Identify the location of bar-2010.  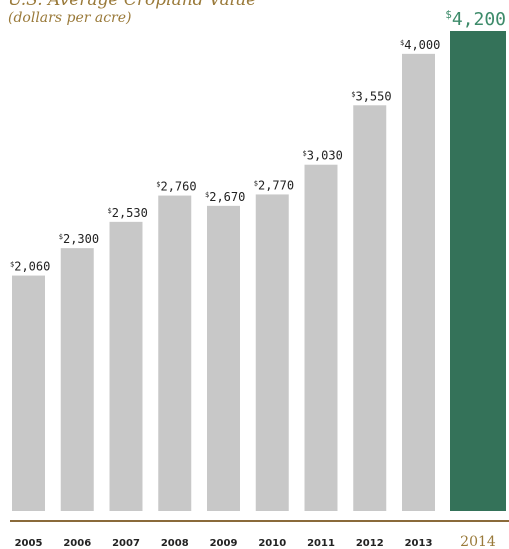
(272, 352).